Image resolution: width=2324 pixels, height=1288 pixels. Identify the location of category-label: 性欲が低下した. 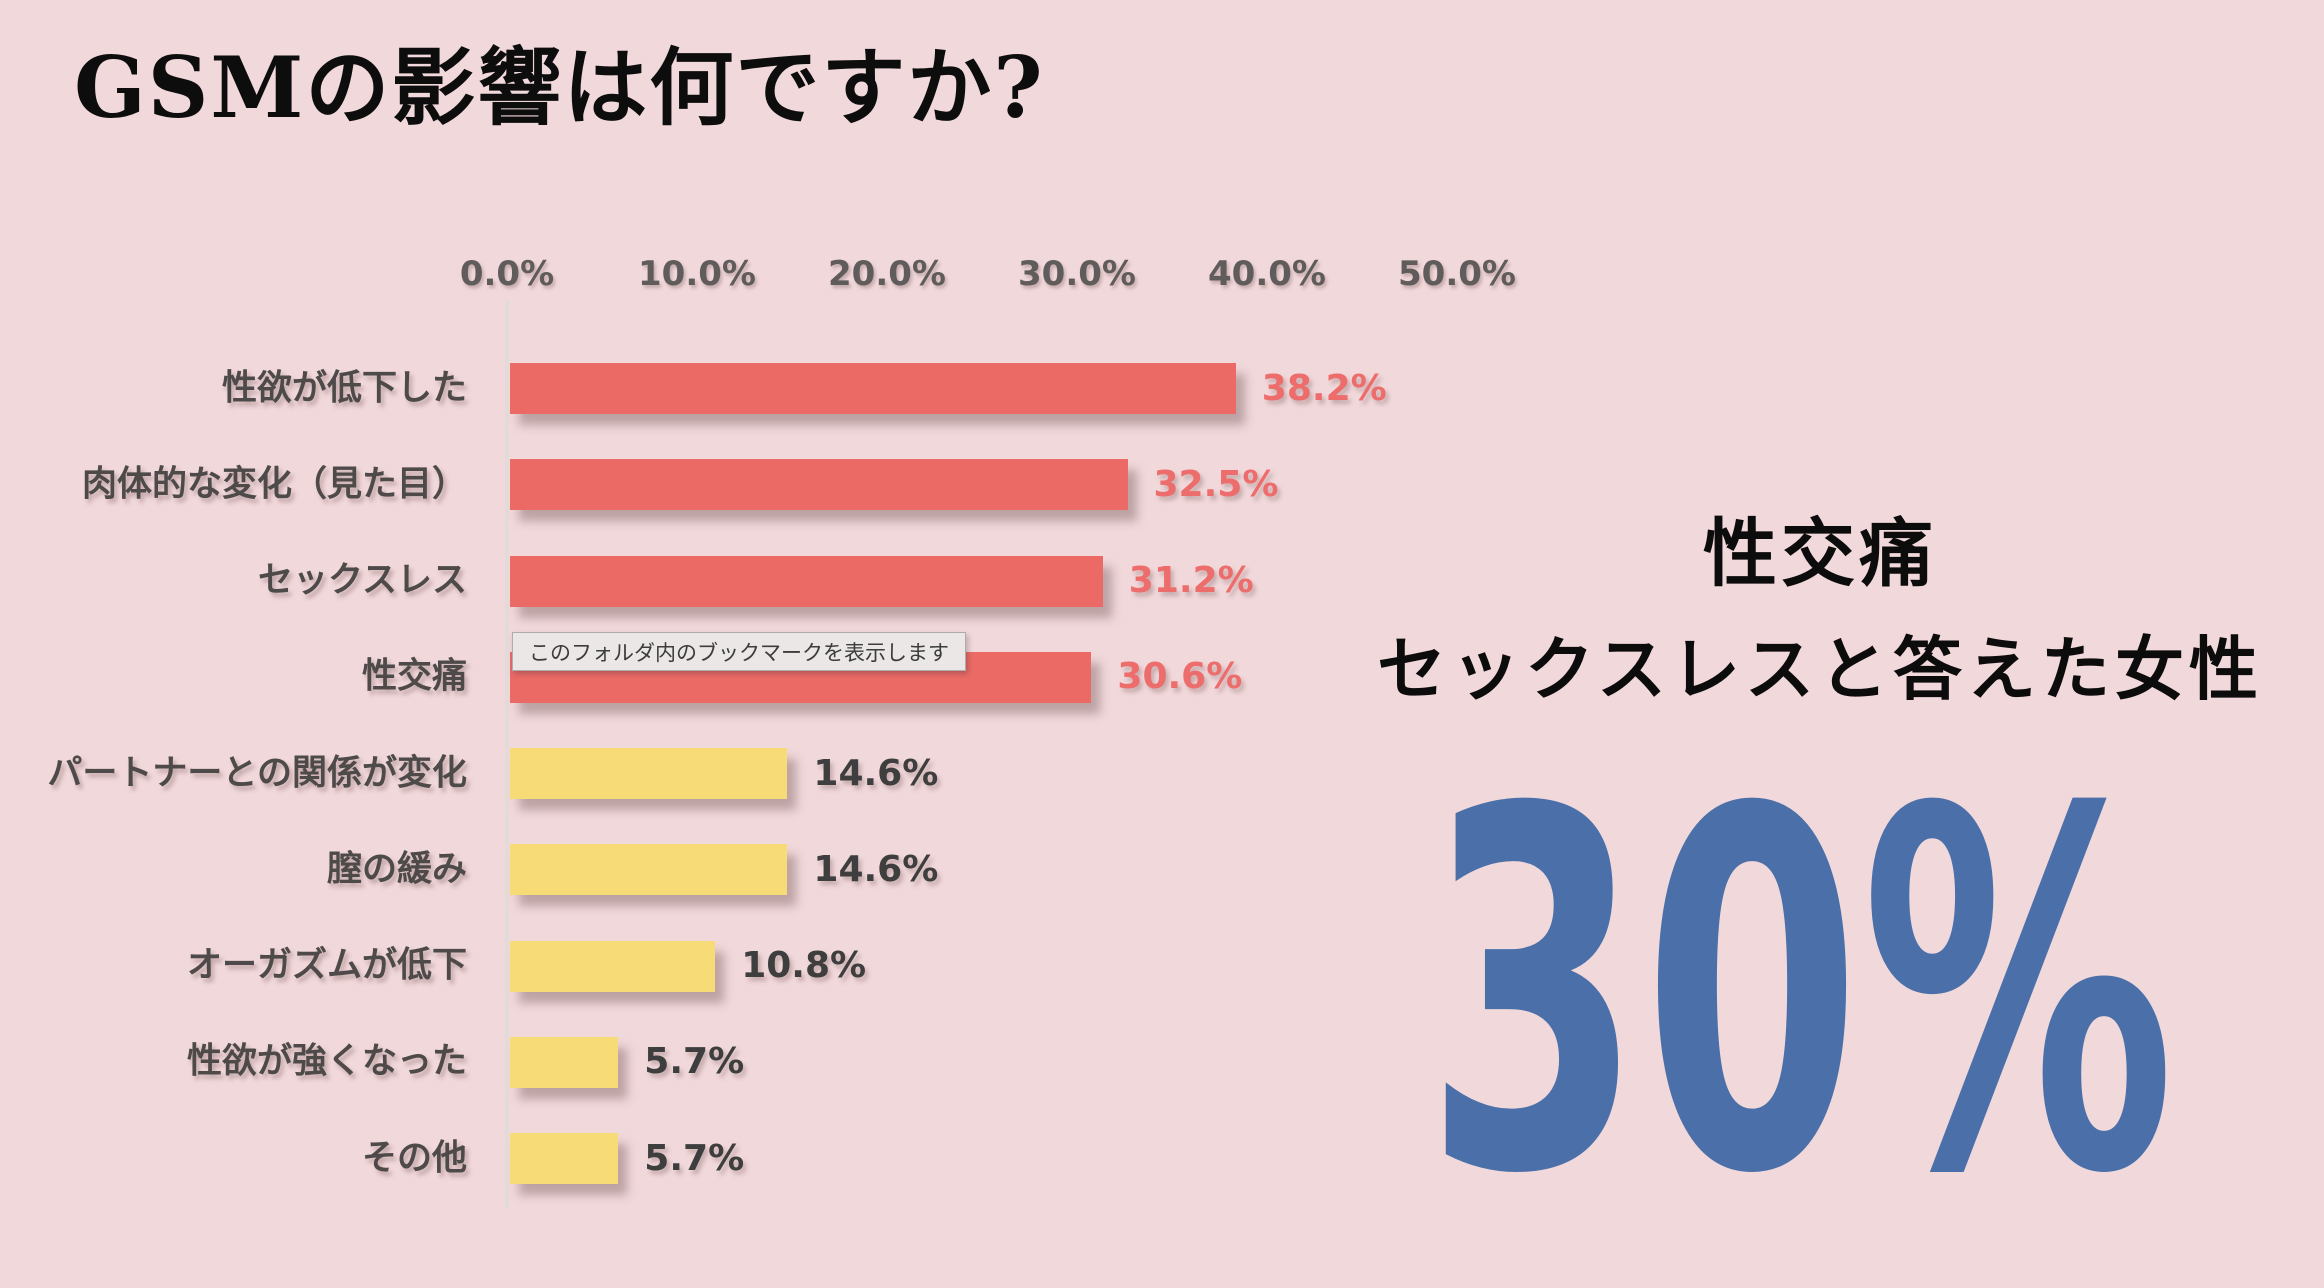
(344, 388).